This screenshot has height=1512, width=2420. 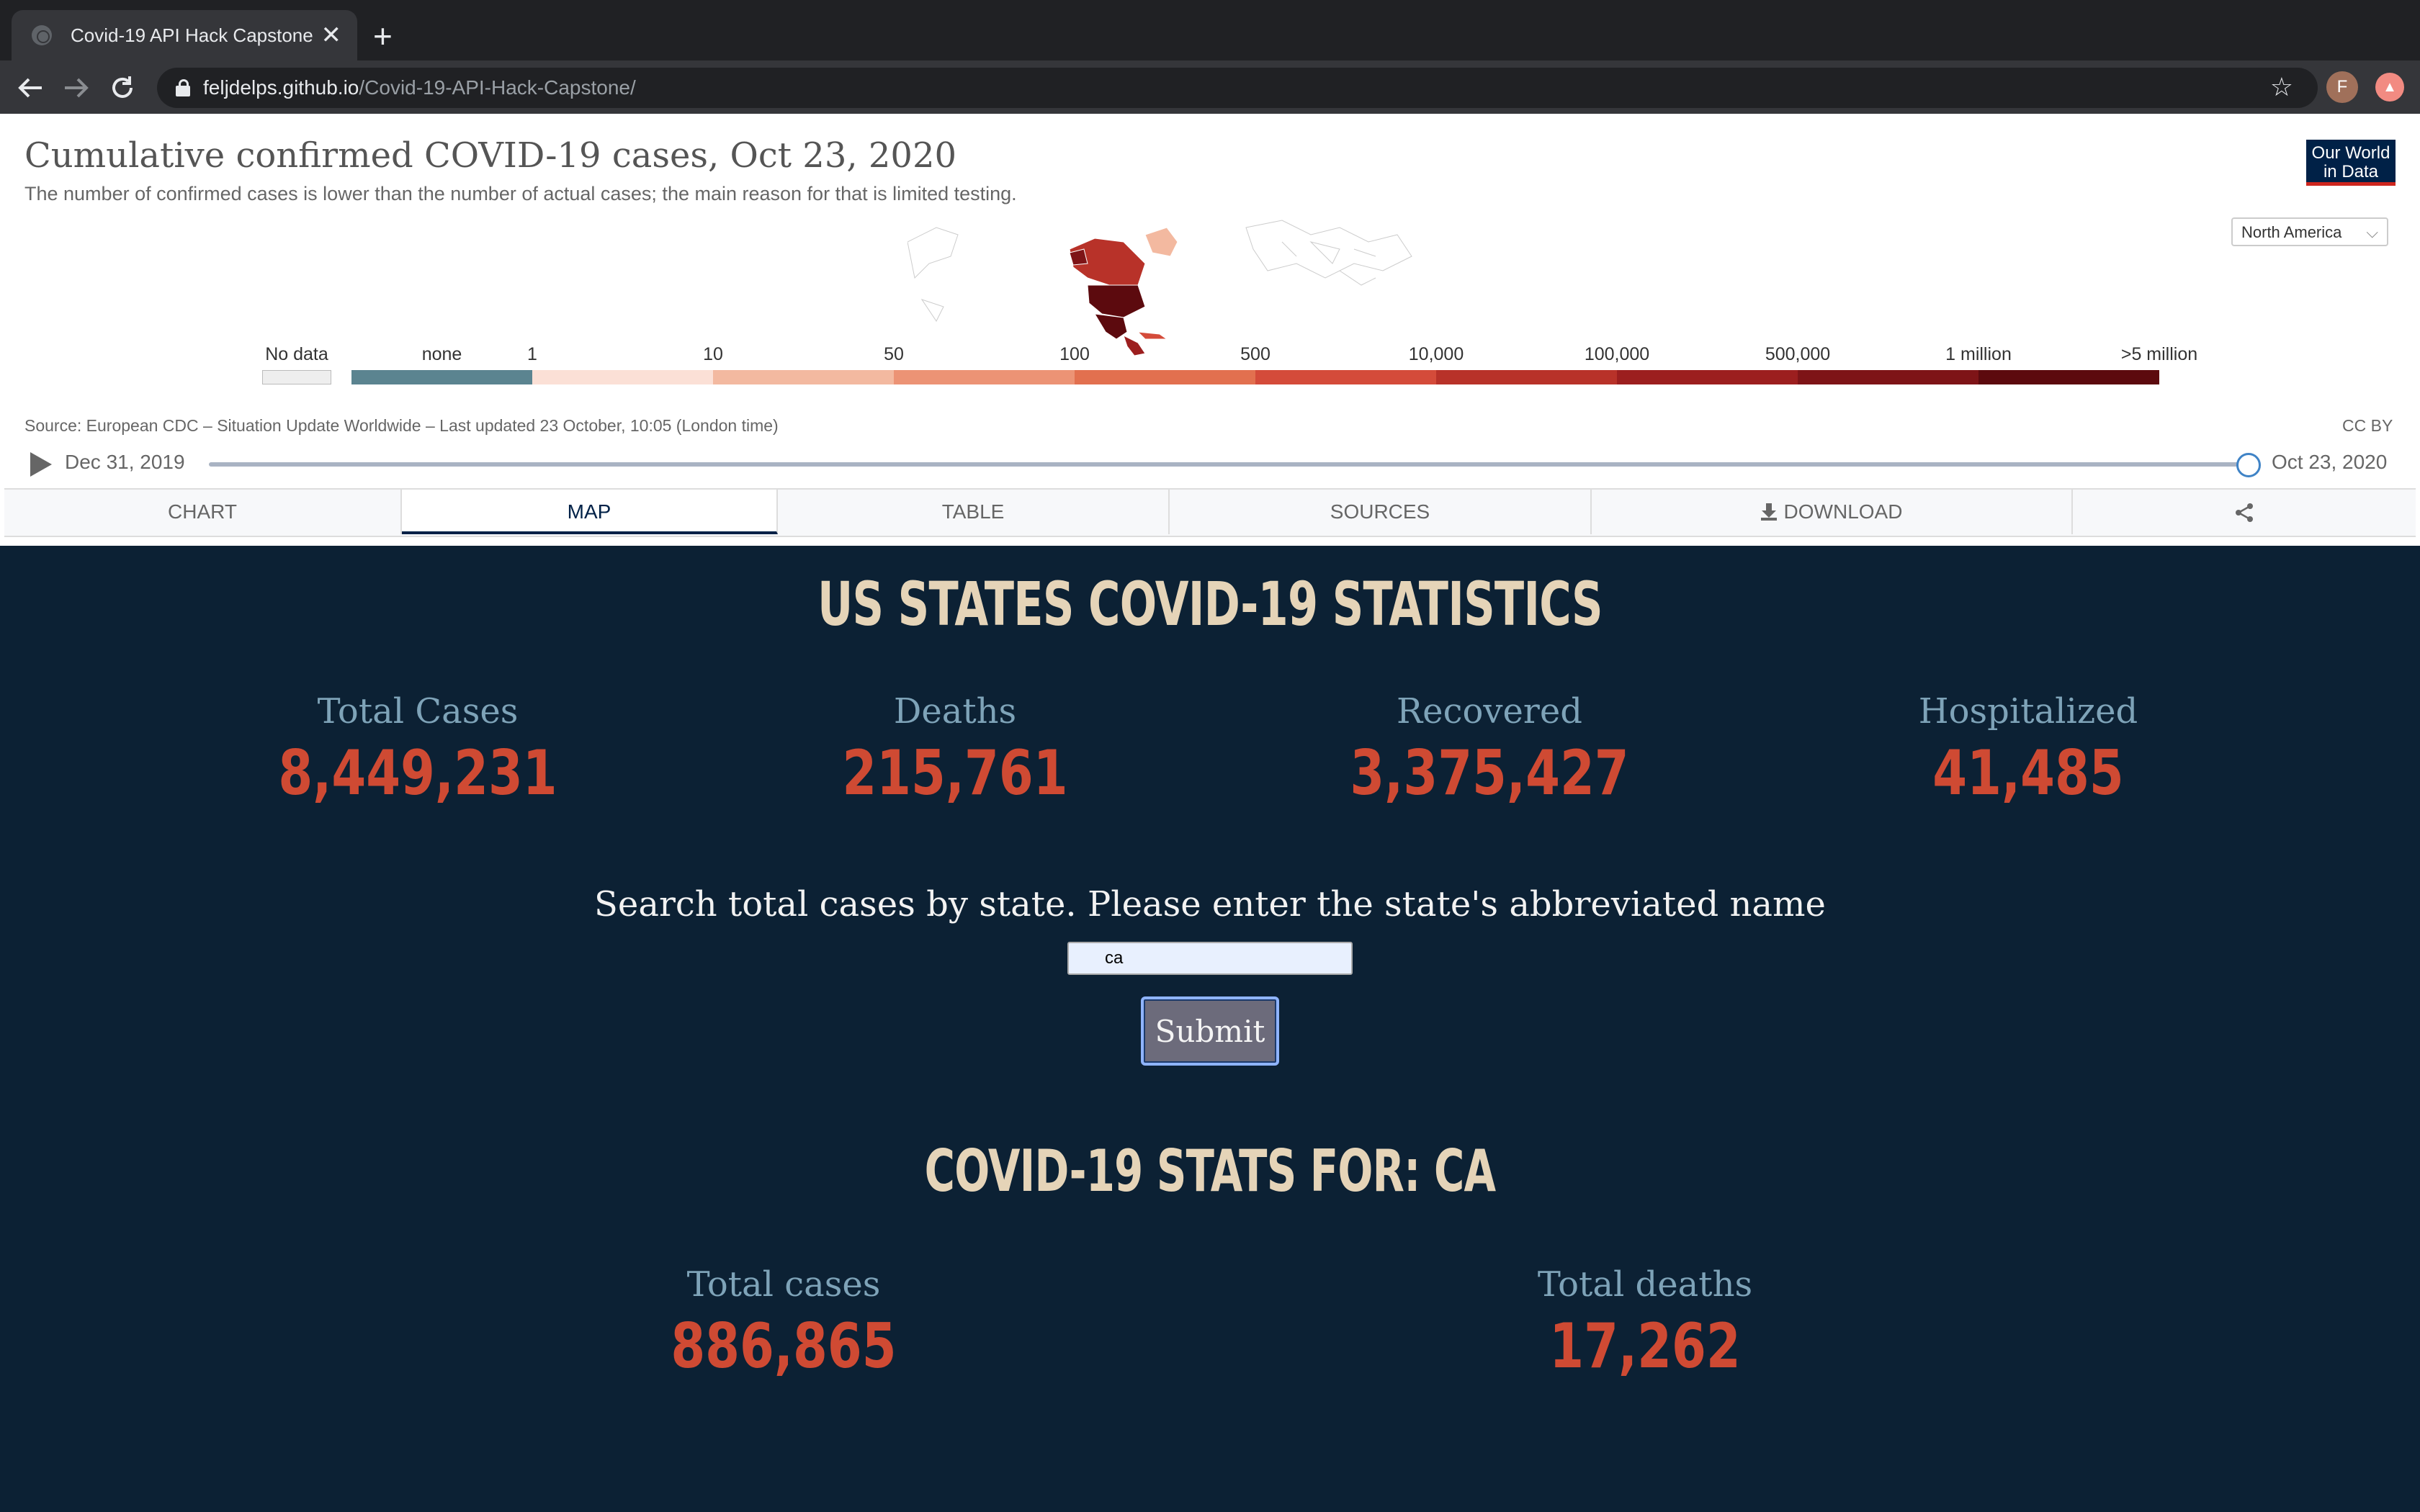 I want to click on license-label: CC BY, so click(x=2367, y=425).